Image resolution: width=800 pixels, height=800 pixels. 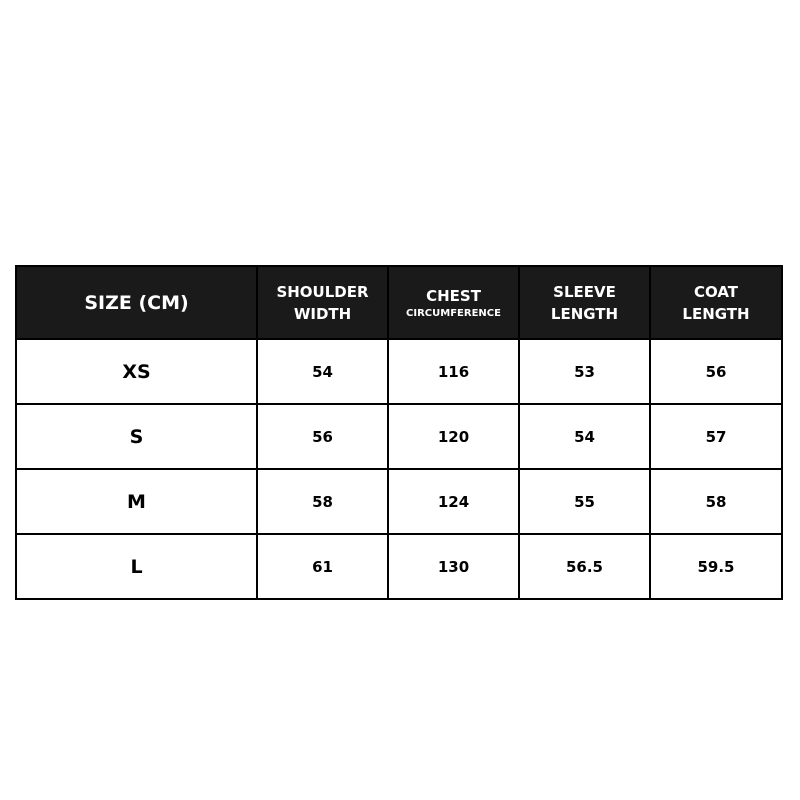 I want to click on coat-length-cell: 58, so click(x=716, y=501).